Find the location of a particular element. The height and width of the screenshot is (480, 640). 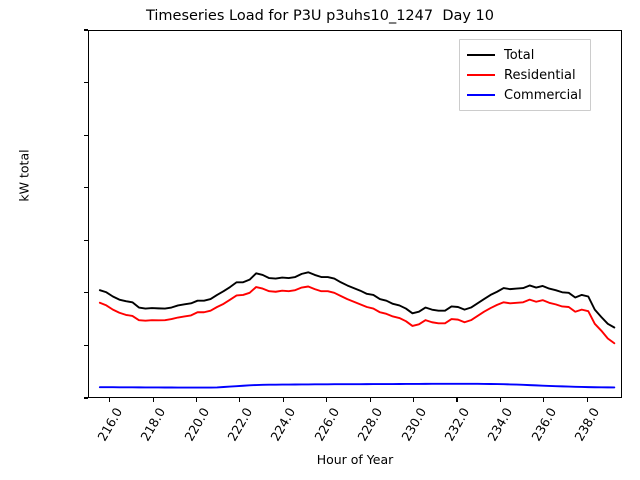

x-axis-label: Hour of Year is located at coordinates (355, 459).